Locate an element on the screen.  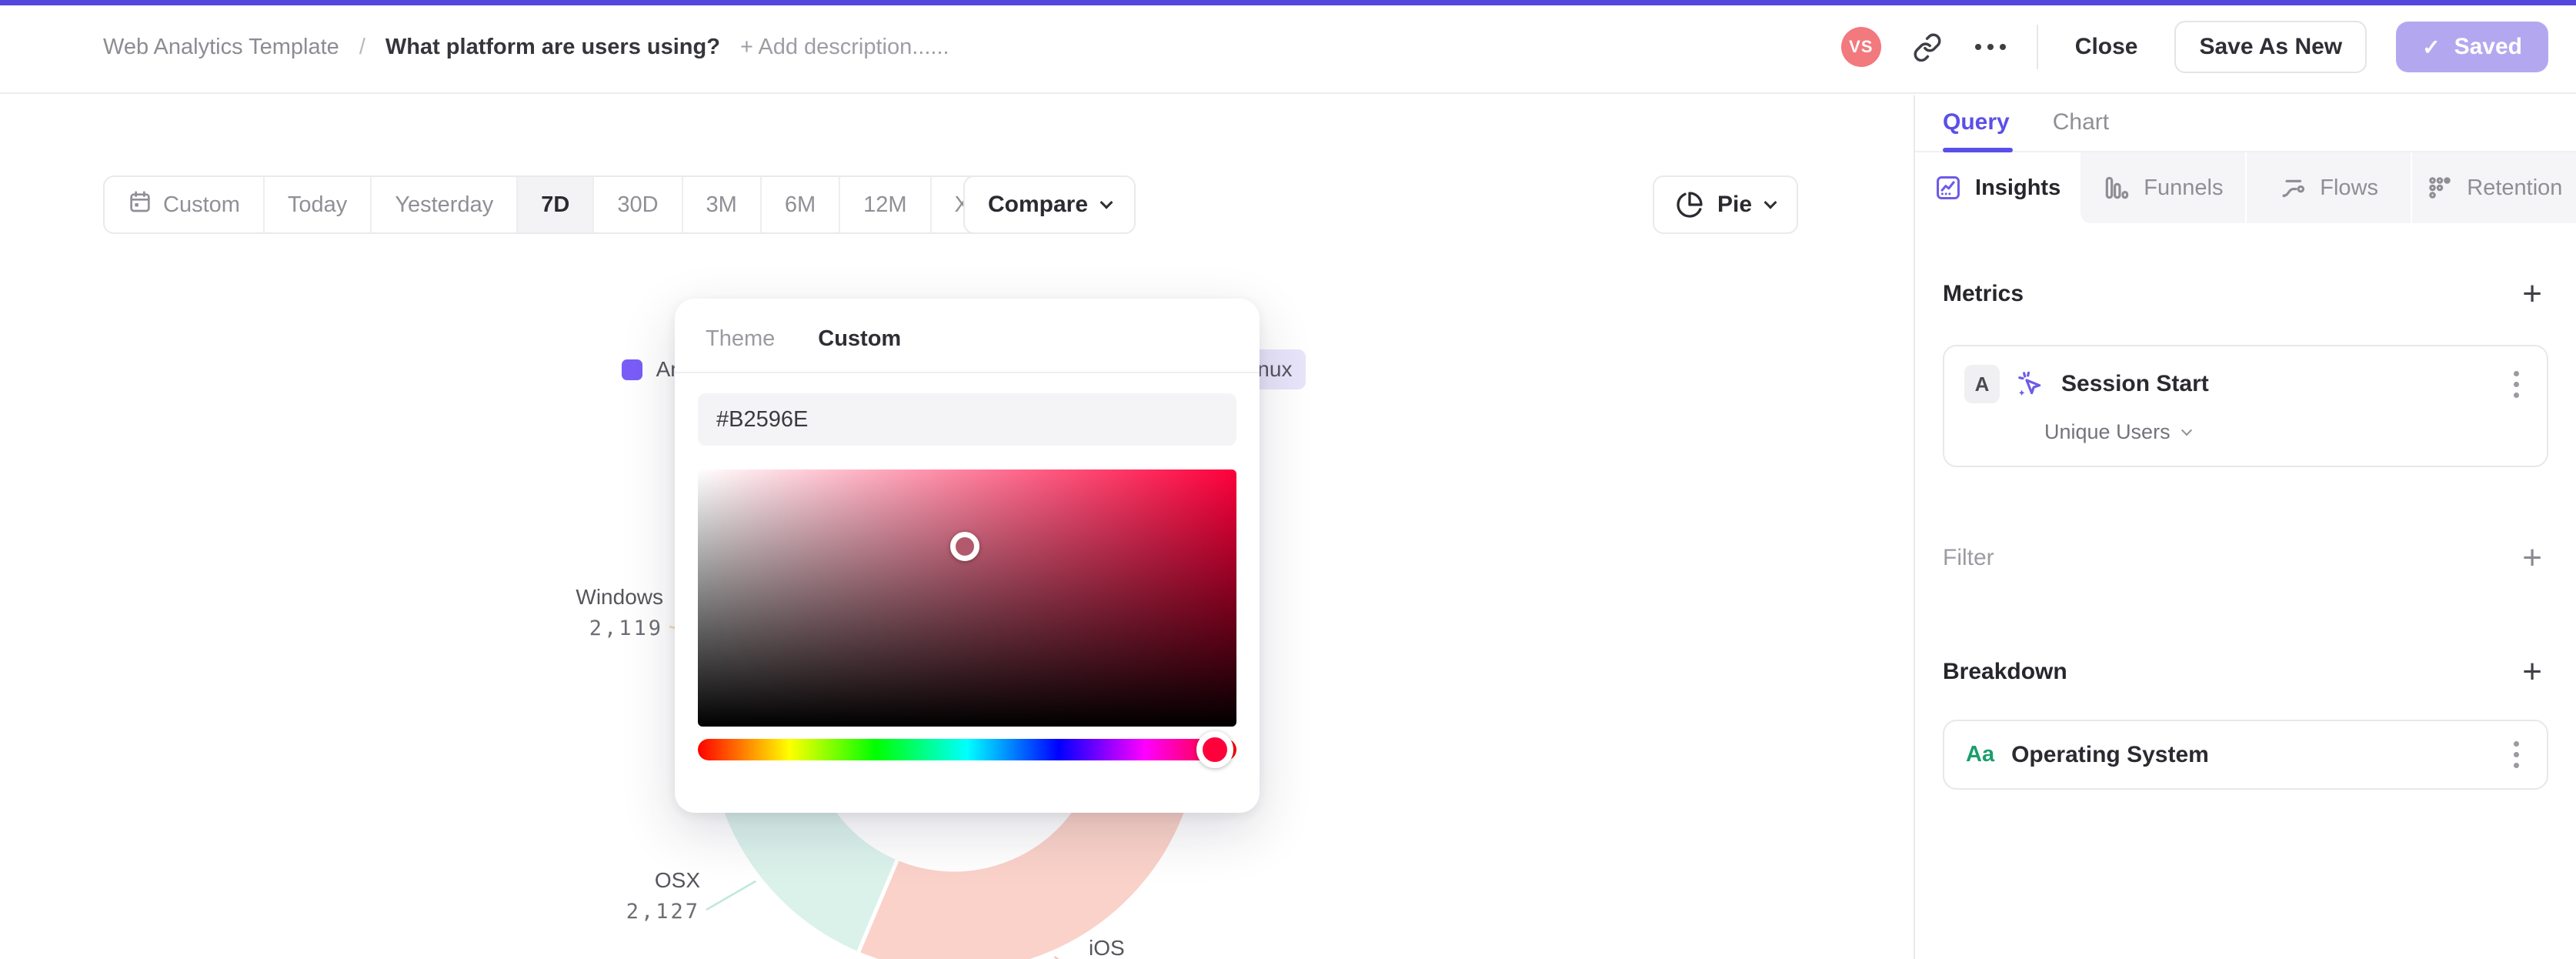
insights-icon is located at coordinates (1948, 187).